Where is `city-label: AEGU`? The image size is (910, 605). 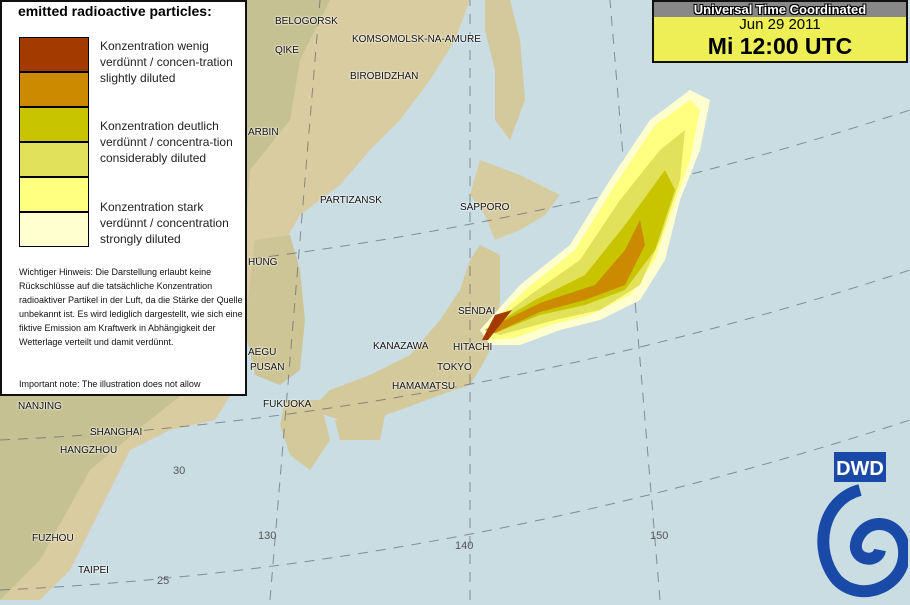 city-label: AEGU is located at coordinates (262, 352).